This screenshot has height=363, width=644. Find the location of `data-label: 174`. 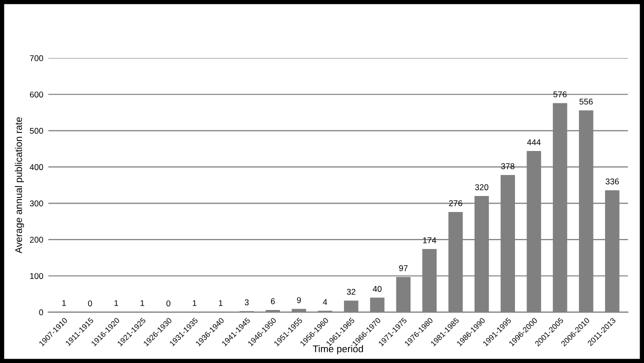

data-label: 174 is located at coordinates (429, 240).